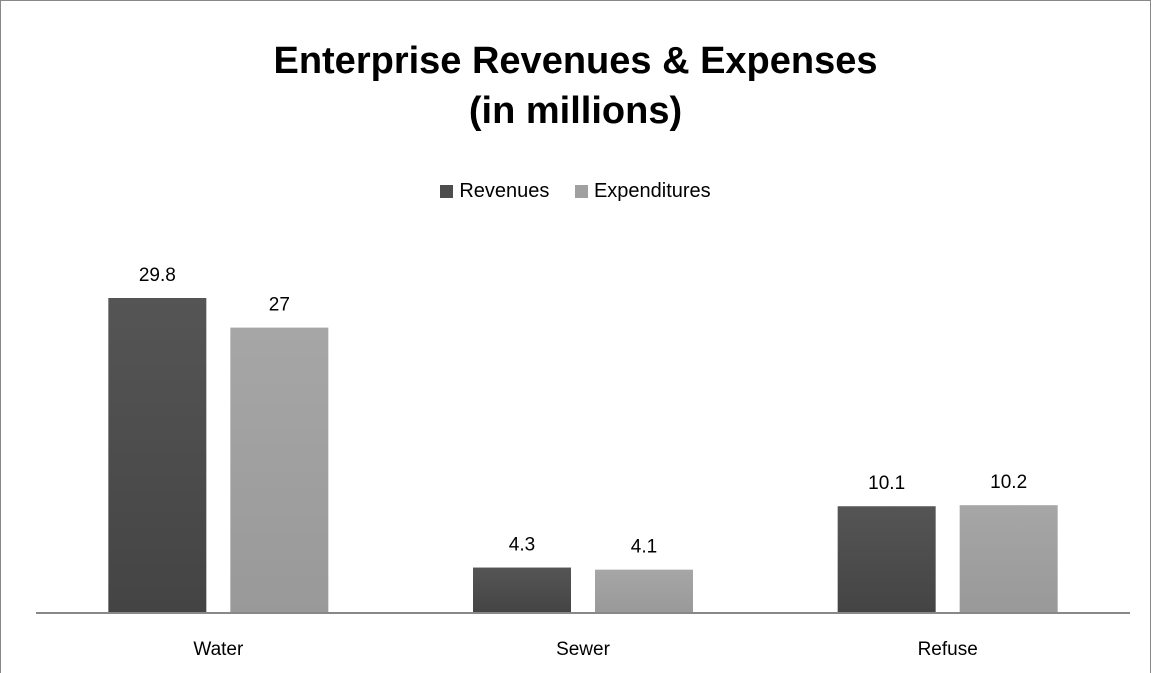 The image size is (1151, 673). I want to click on bar-expenditures-water, so click(279, 470).